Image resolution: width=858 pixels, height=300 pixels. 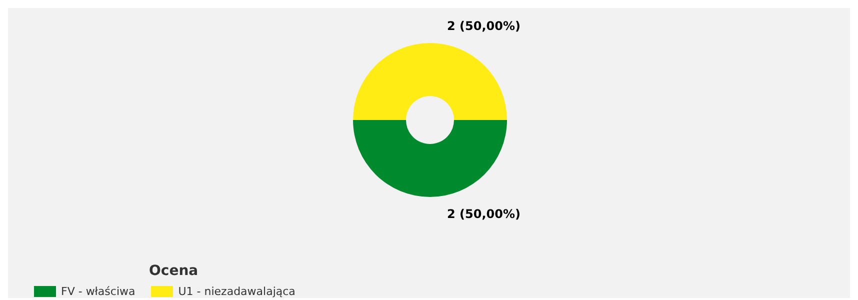 What do you see at coordinates (98, 291) in the screenshot?
I see `legend-label: FV - właściwa` at bounding box center [98, 291].